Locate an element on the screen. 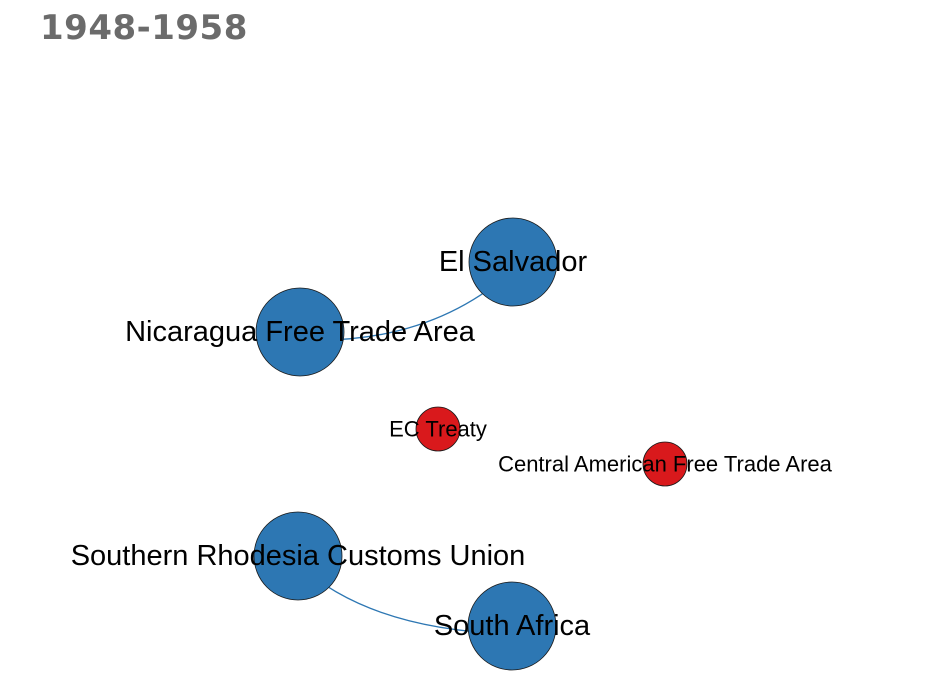 The height and width of the screenshot is (685, 946). node-nicaragua is located at coordinates (300, 332).